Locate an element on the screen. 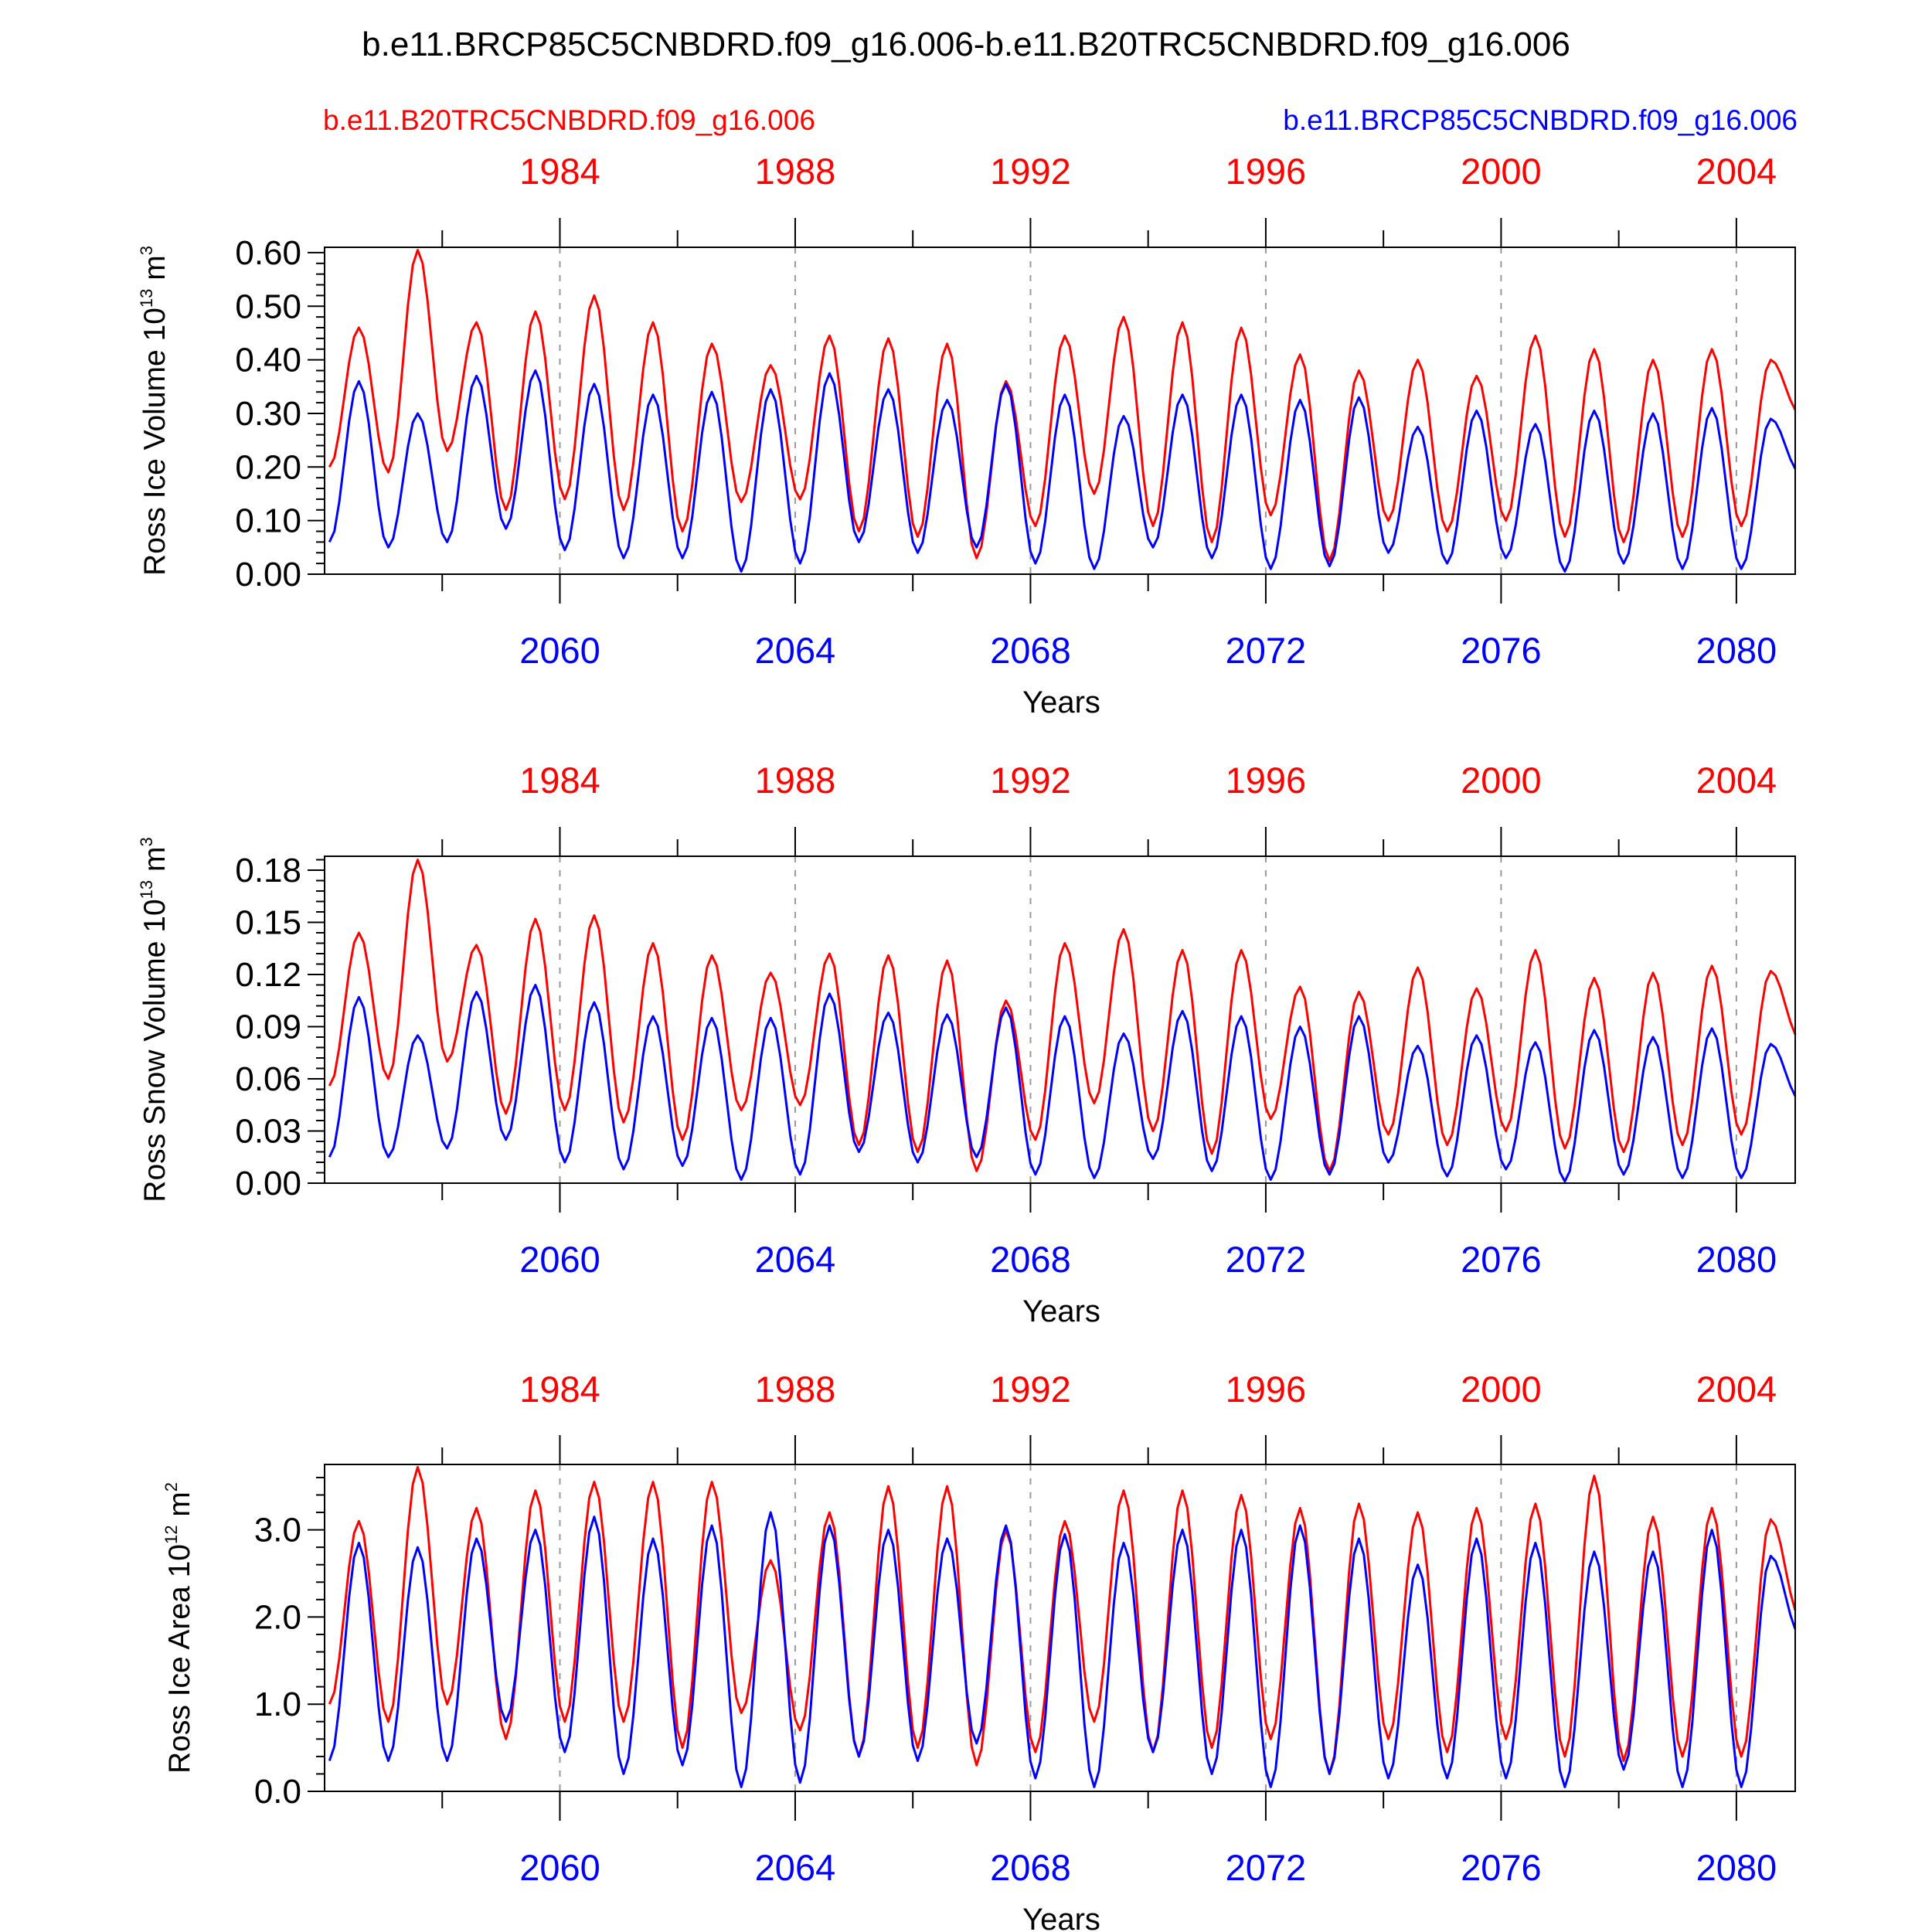 Image resolution: width=1932 pixels, height=1932 pixels. y-tick-label: 0.03 is located at coordinates (268, 1132).